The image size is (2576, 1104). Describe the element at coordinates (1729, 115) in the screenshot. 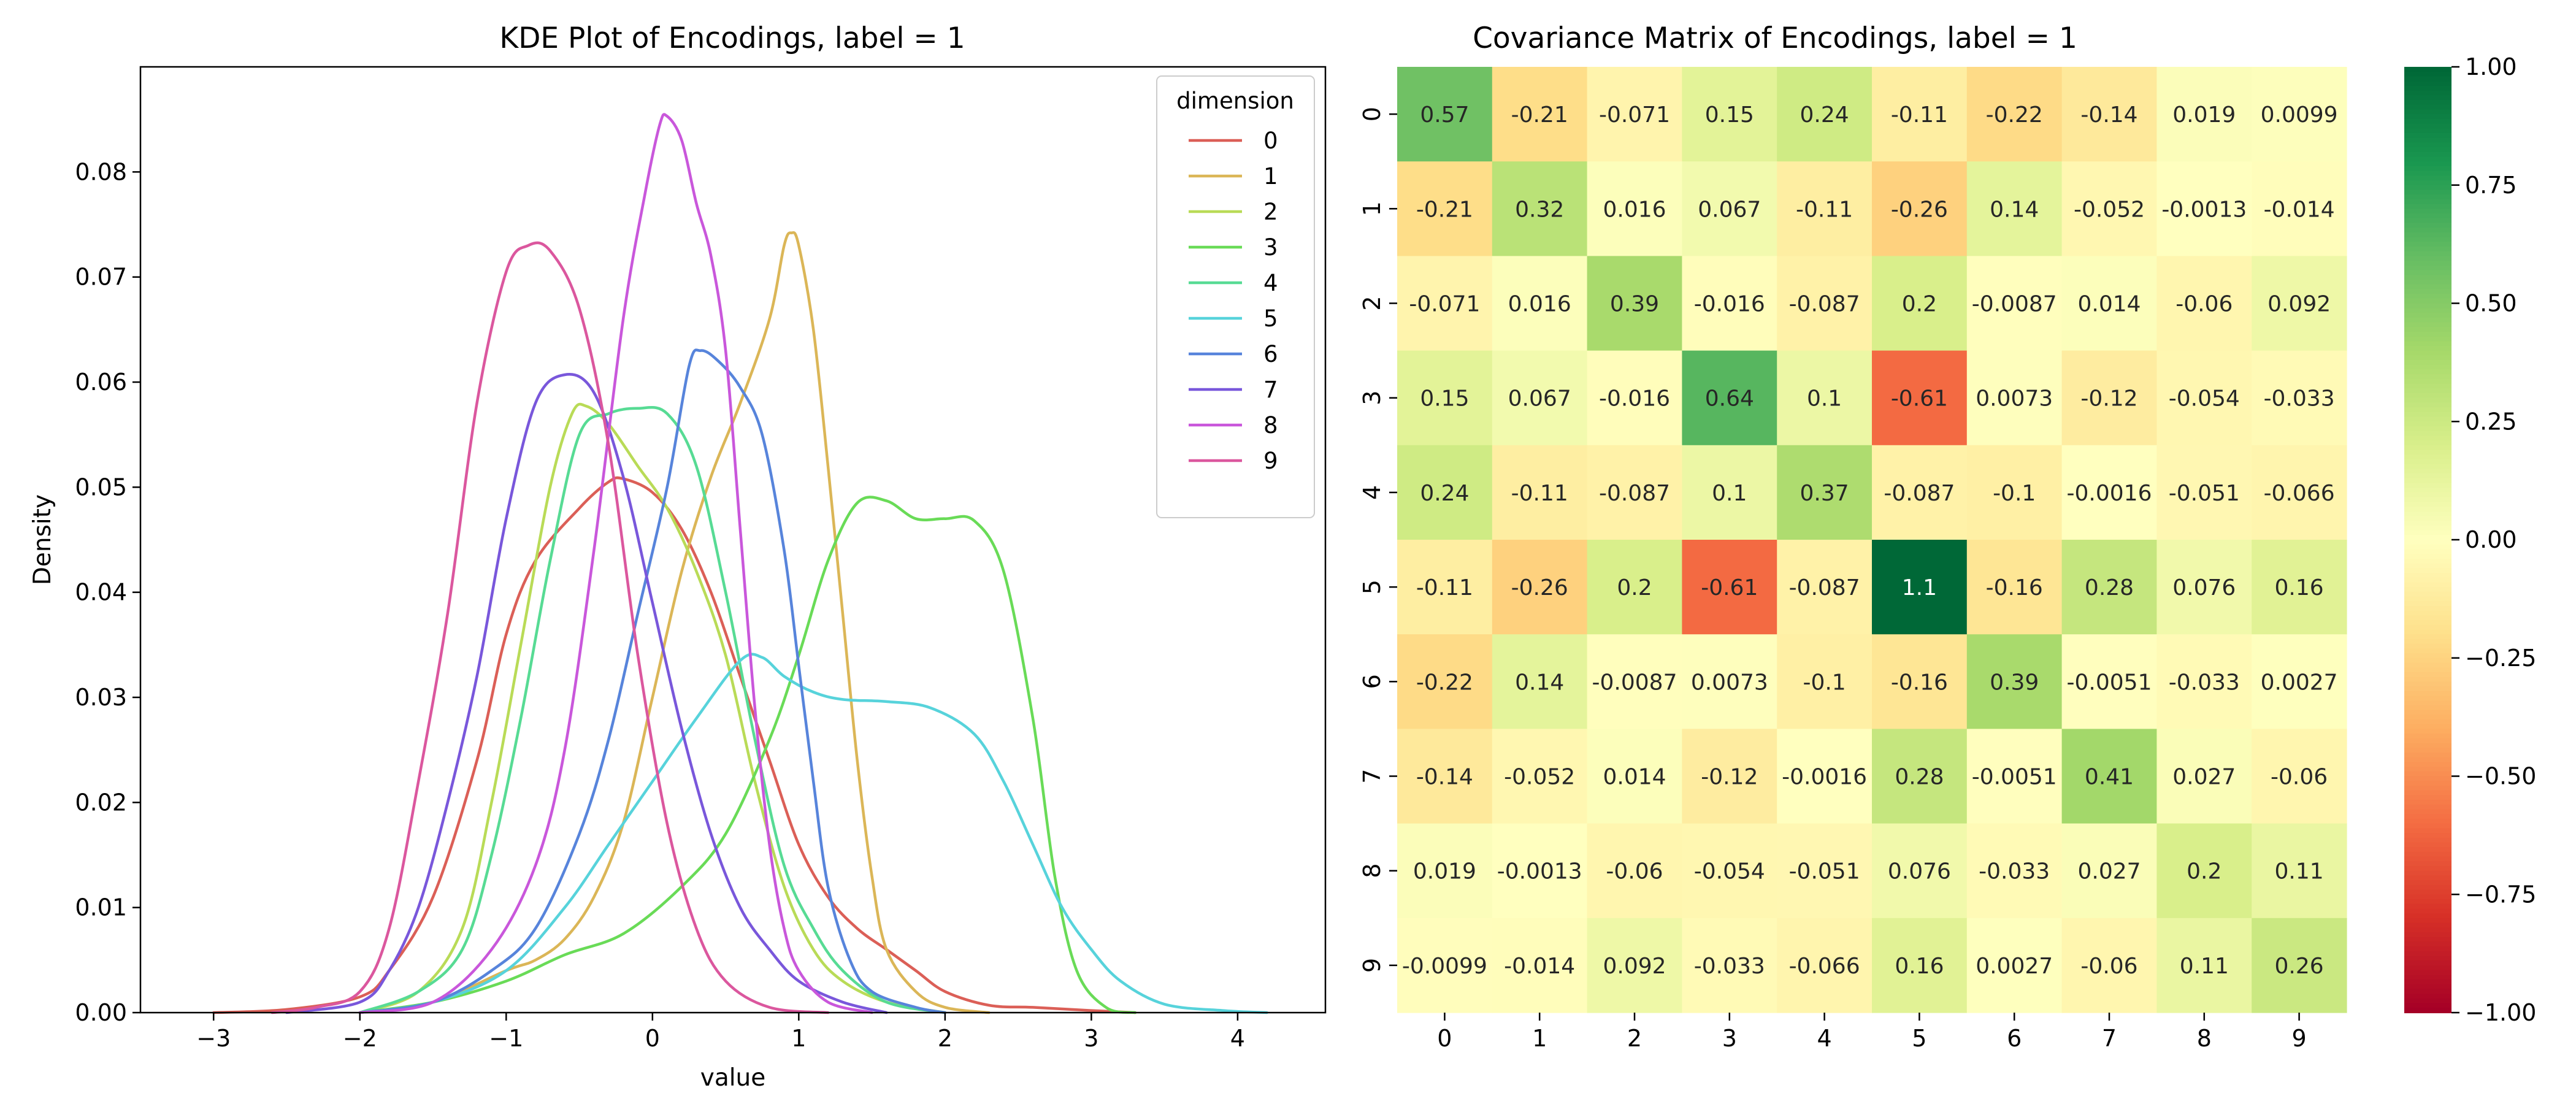

I see `heatmap-cell-label: 0.15` at that location.